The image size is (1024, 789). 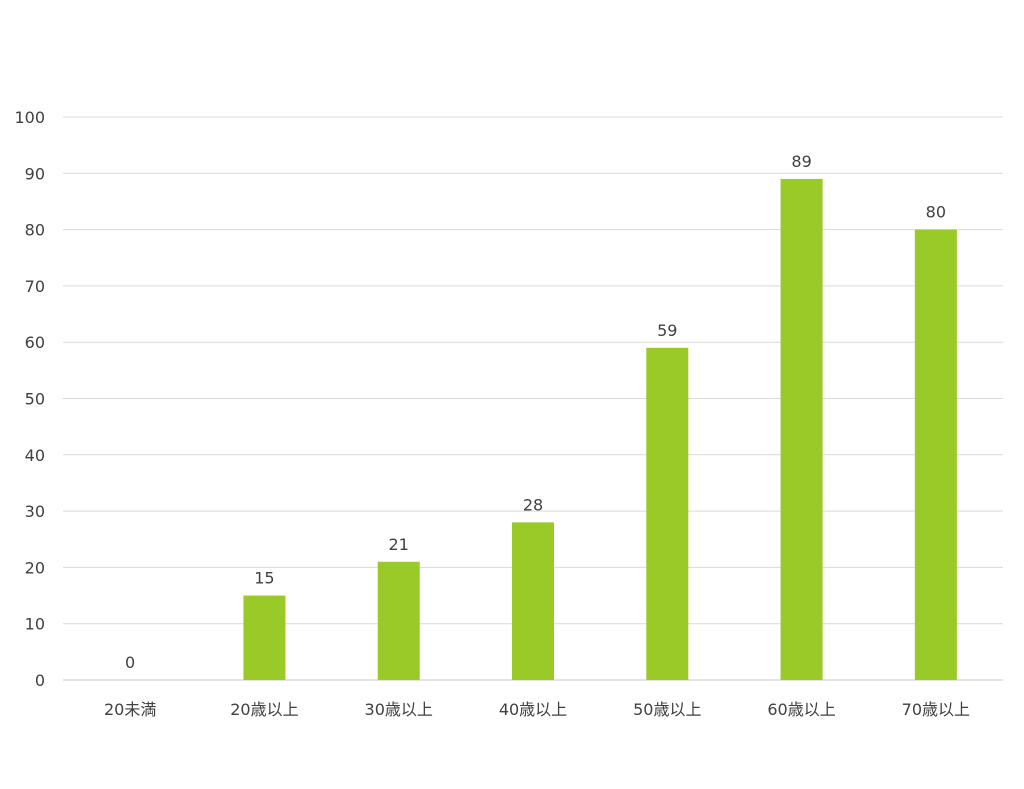 I want to click on data-label-6: 89, so click(x=801, y=161).